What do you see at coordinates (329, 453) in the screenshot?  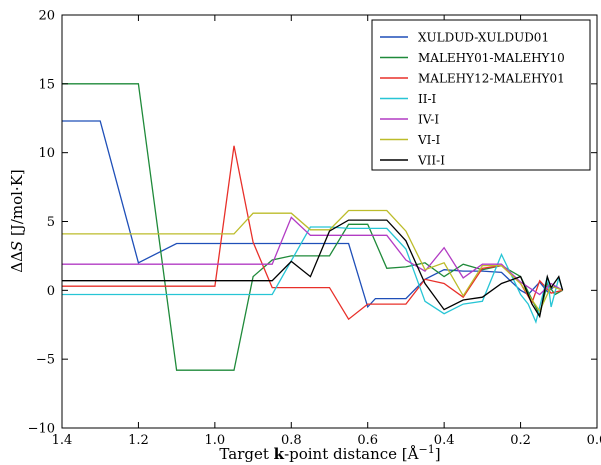 I see `x-axis-label: Target k-point distance [Å−1]` at bounding box center [329, 453].